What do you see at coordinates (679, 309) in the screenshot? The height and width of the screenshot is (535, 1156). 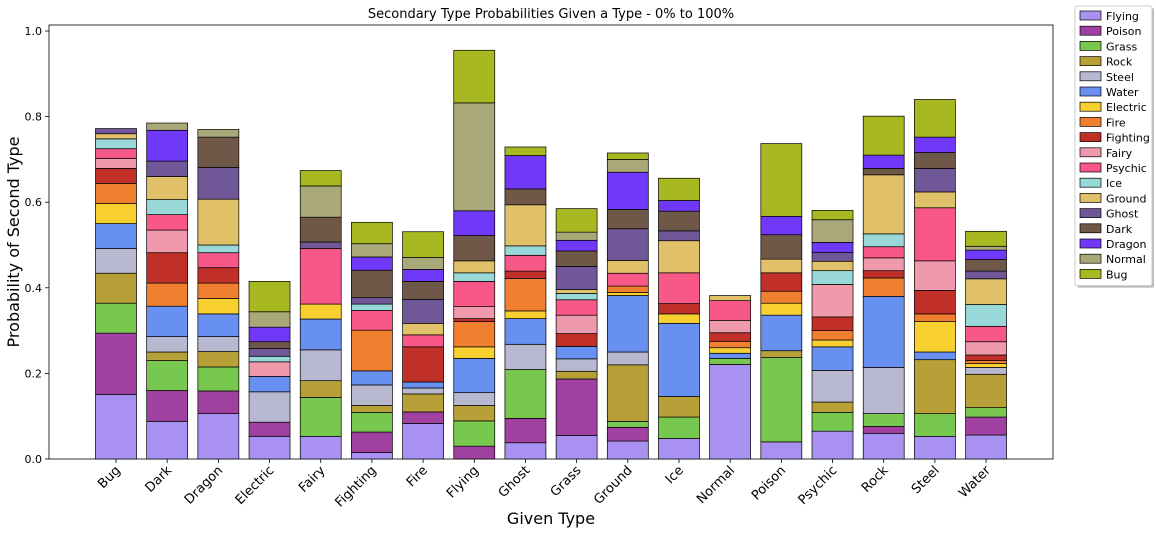 I see `bar-ice-fighting` at bounding box center [679, 309].